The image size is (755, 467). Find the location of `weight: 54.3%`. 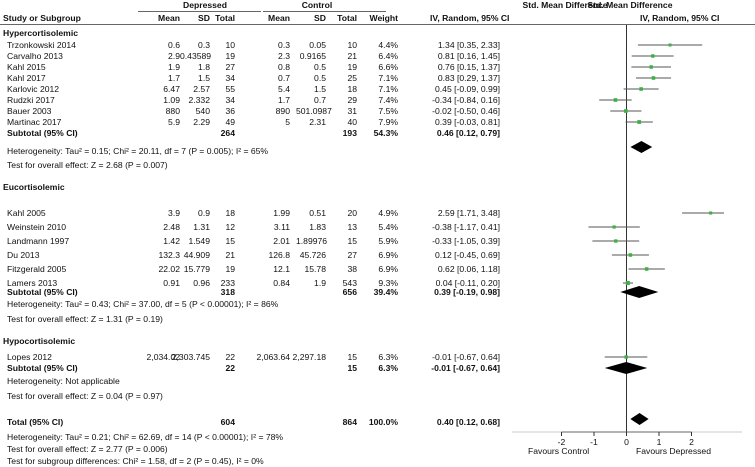

weight: 54.3% is located at coordinates (385, 133).